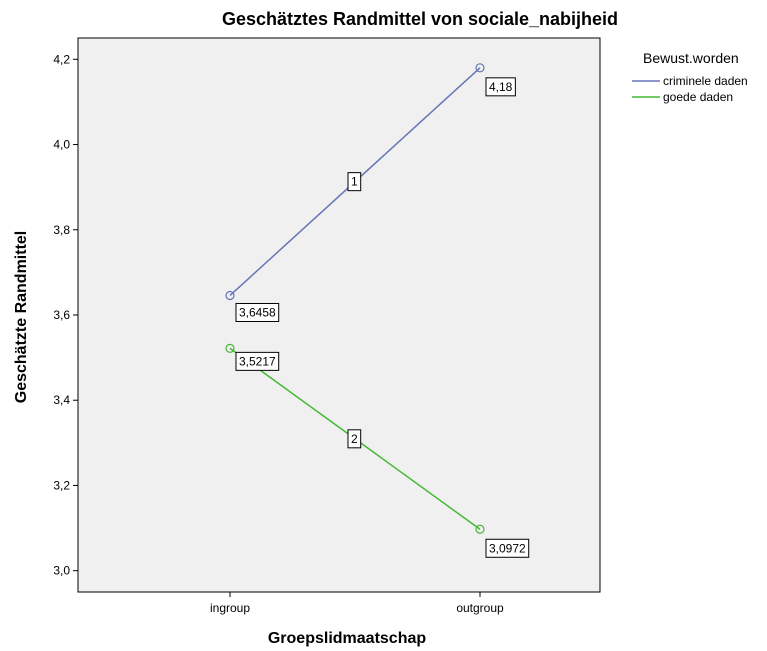  I want to click on y-tick-label: 3,4, so click(61, 400).